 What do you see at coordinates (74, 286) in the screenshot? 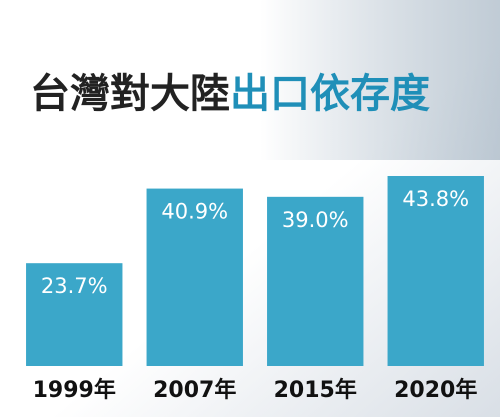
I see `value-label: 23.7%` at bounding box center [74, 286].